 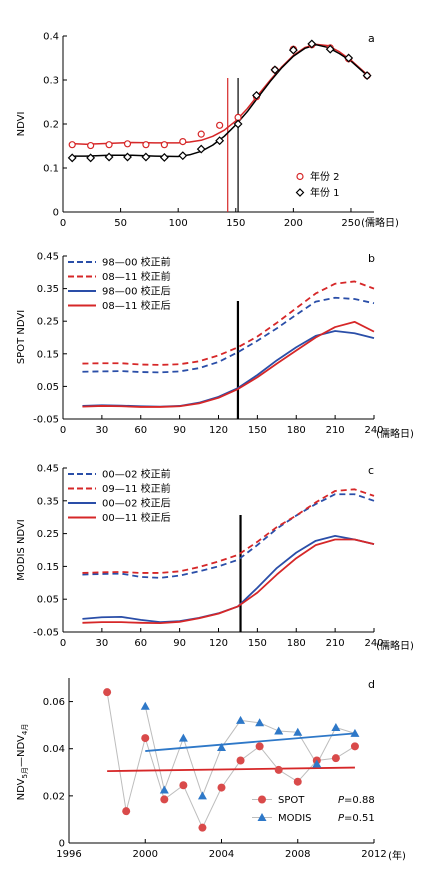 I want to click on fit-curve, so click(x=221, y=94).